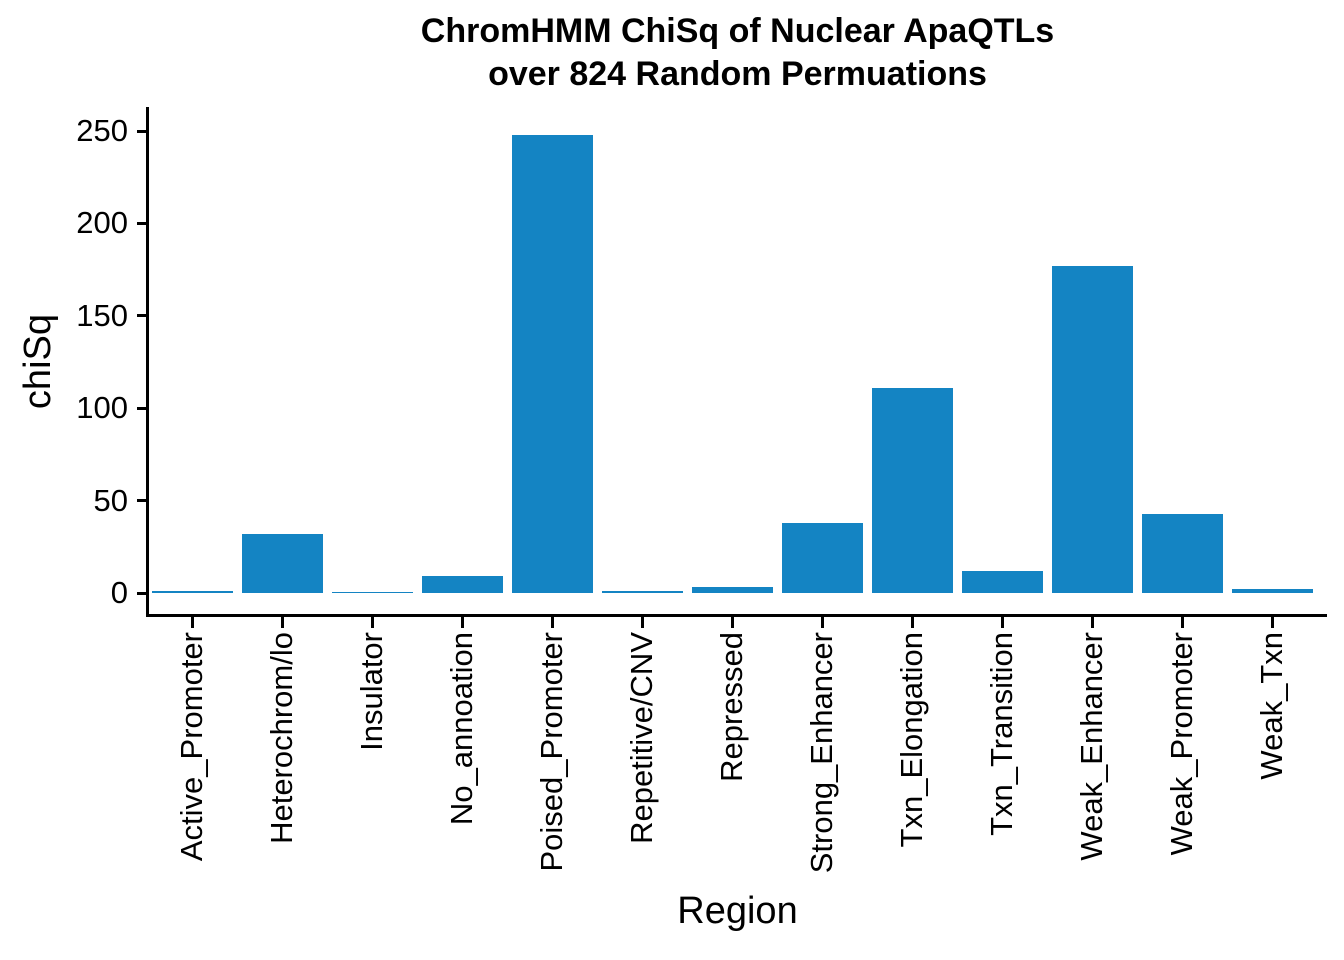  What do you see at coordinates (1092, 429) in the screenshot?
I see `bar-Weak_Enhancer` at bounding box center [1092, 429].